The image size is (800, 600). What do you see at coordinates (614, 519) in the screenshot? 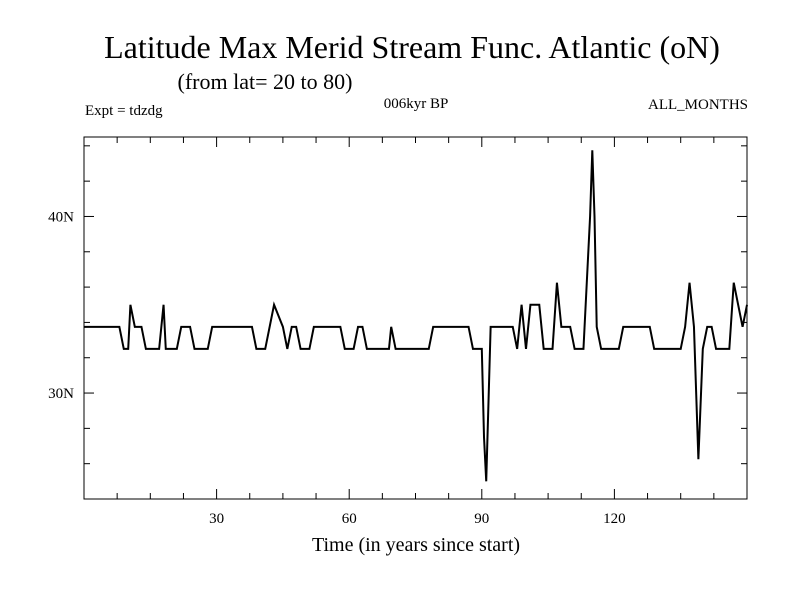
I see `x-tick-label: 120` at bounding box center [614, 519].